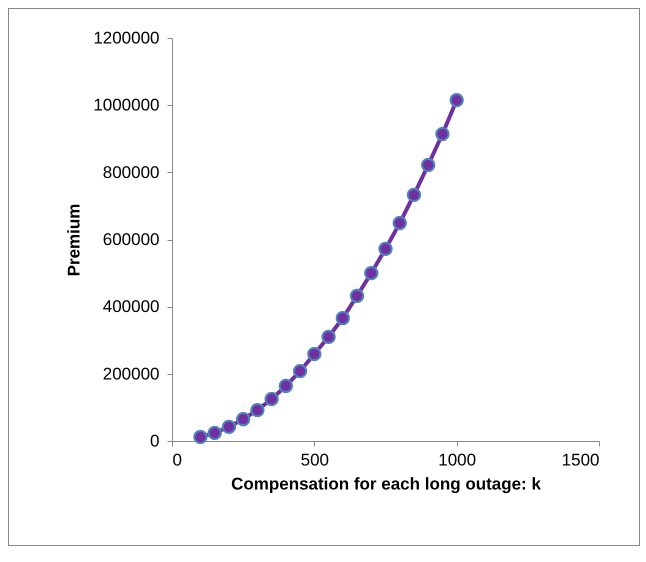 The width and height of the screenshot is (646, 562). Describe the element at coordinates (457, 460) in the screenshot. I see `x-tick-label: 1000` at that location.